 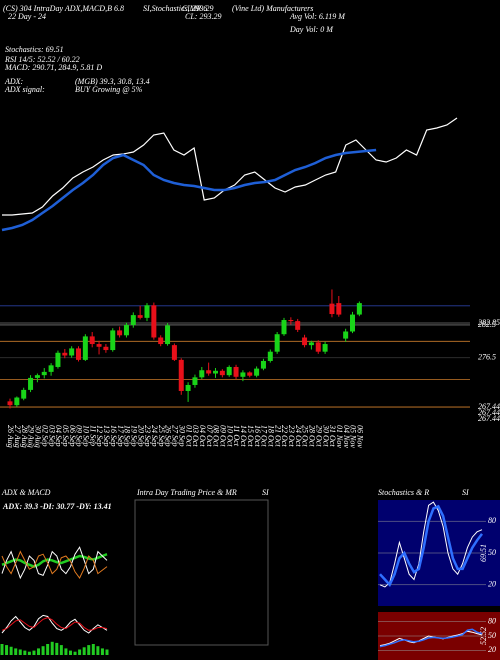 What do you see at coordinates (161, 436) in the screenshot?
I see `x-tick-label: 25 Sep` at bounding box center [161, 436].